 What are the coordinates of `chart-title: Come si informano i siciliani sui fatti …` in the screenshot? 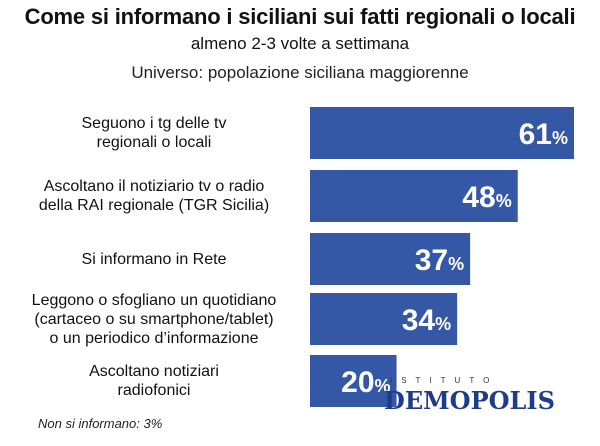 It's located at (300, 16).